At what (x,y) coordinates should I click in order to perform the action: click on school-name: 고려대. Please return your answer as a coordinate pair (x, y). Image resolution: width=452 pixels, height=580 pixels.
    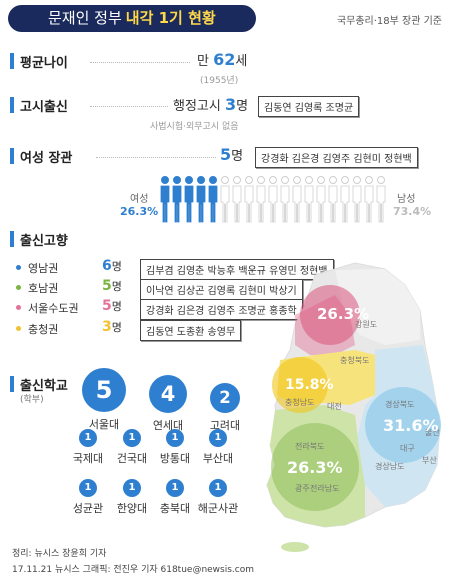
    Looking at the image, I should click on (225, 425).